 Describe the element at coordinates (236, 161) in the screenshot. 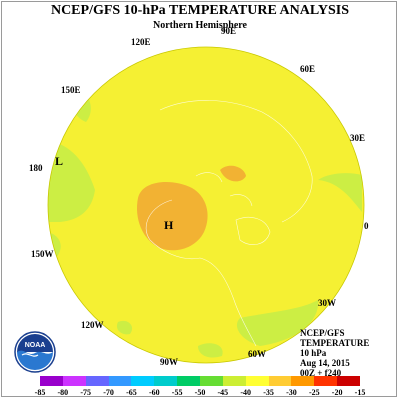

I see `coastline-eurasia` at that location.